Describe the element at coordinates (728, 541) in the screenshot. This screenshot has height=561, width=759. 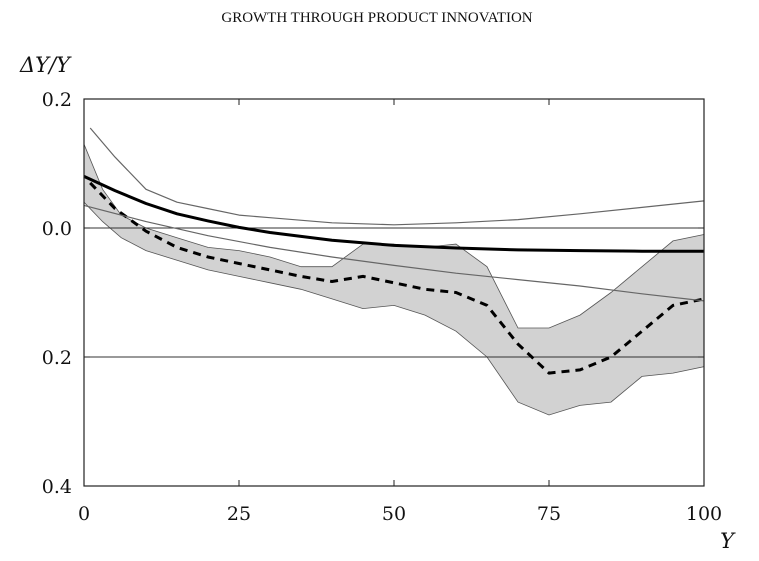
I see `x-axis-label: Y` at that location.